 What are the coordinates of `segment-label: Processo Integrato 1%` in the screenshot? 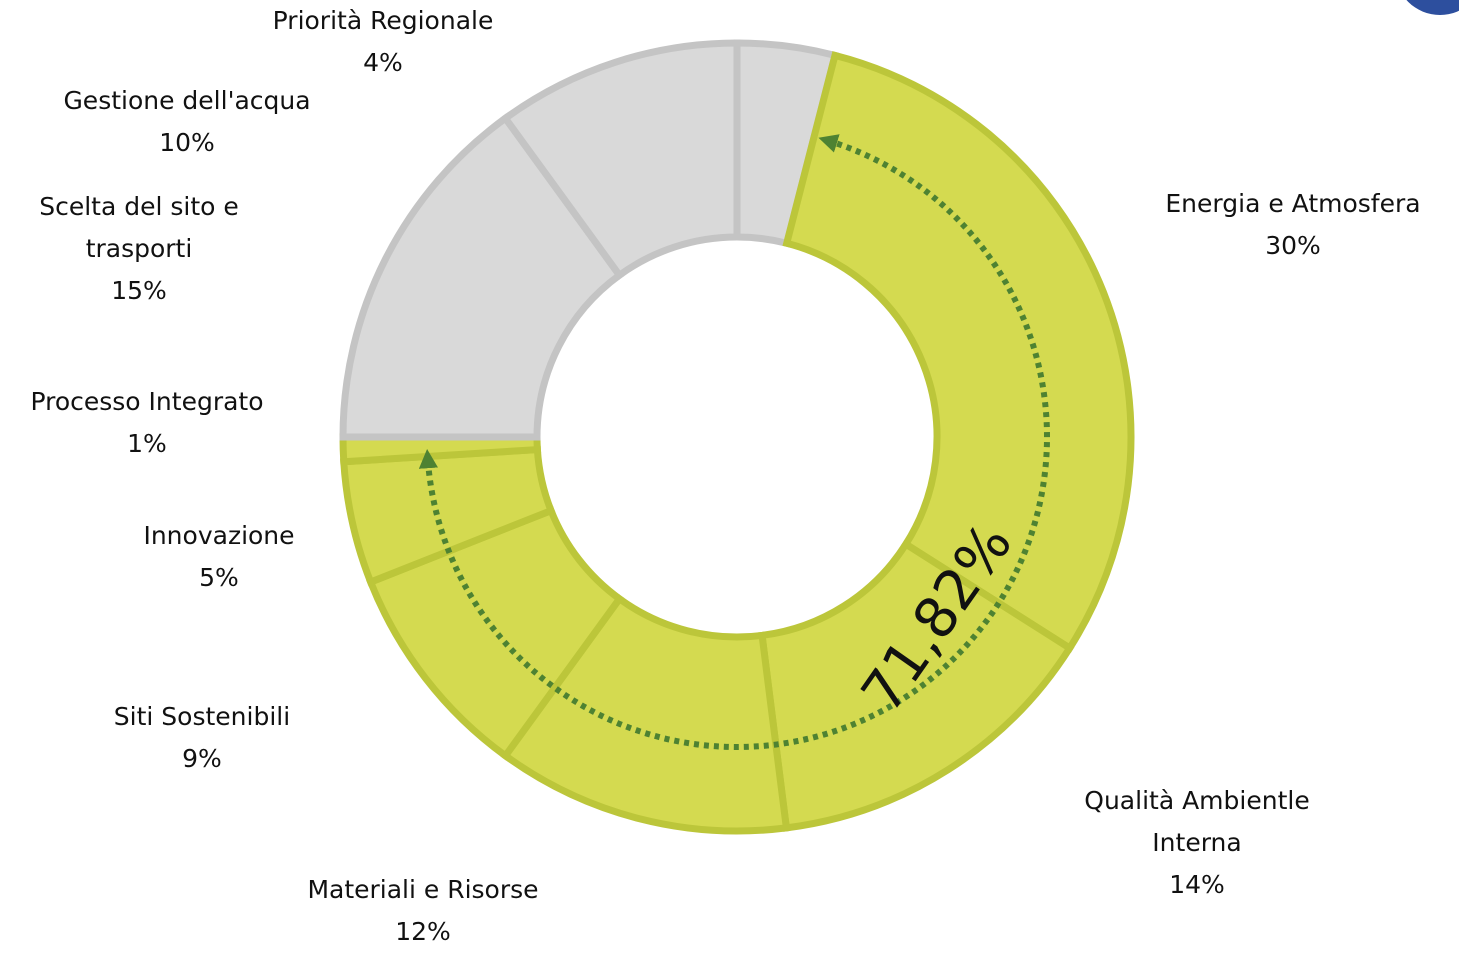 It's located at (158, 423).